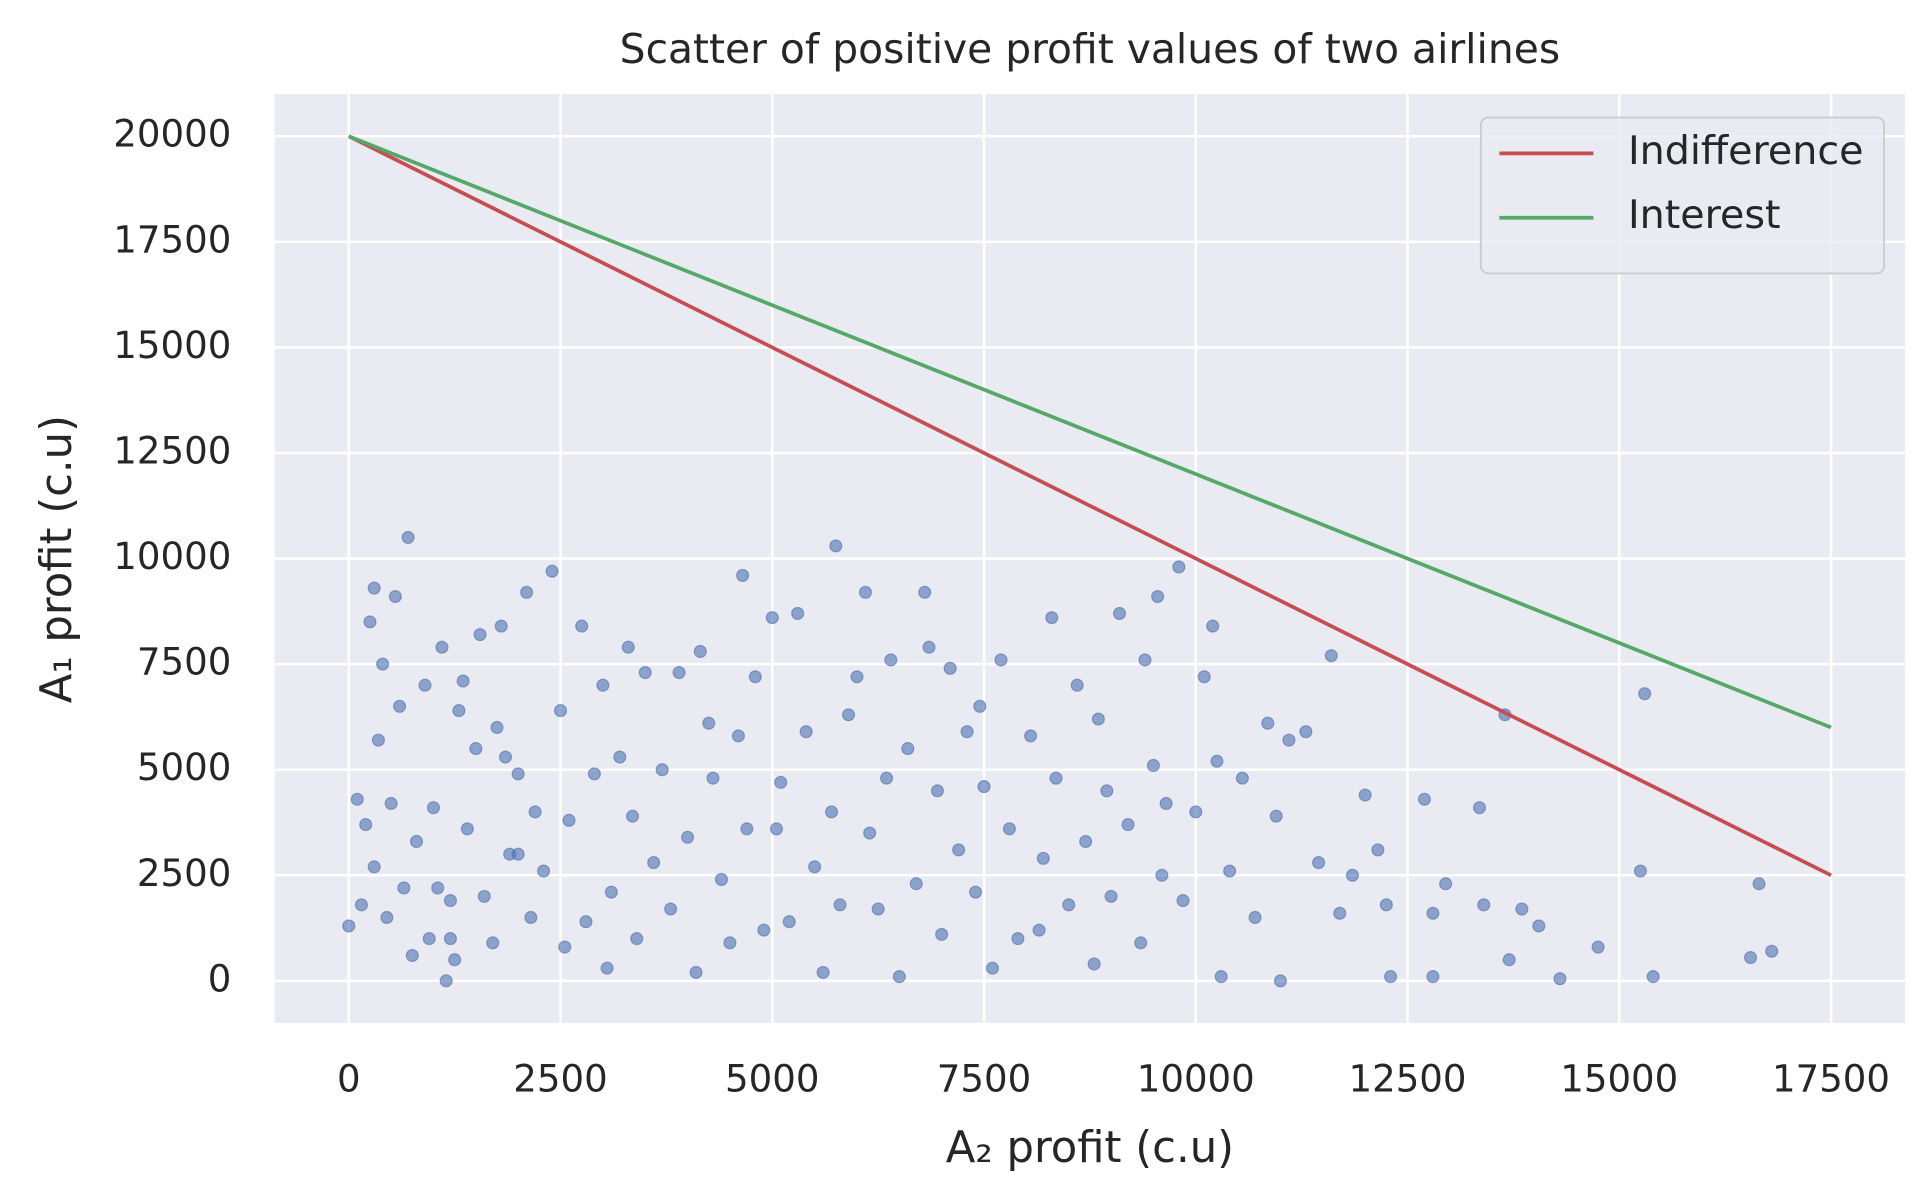  What do you see at coordinates (1831, 1079) in the screenshot?
I see `x-tick-label: 17500` at bounding box center [1831, 1079].